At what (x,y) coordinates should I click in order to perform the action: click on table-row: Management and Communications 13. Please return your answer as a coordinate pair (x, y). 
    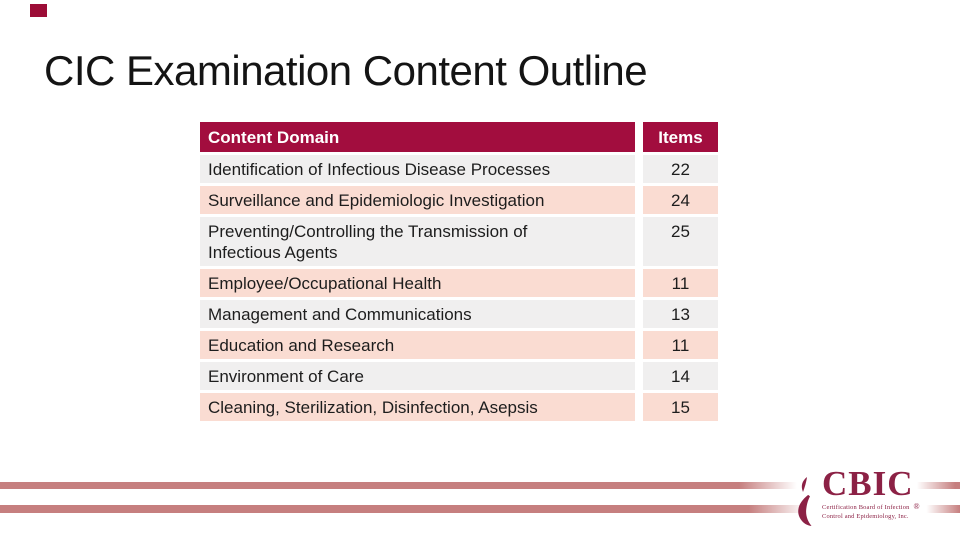
    Looking at the image, I should click on (459, 314).